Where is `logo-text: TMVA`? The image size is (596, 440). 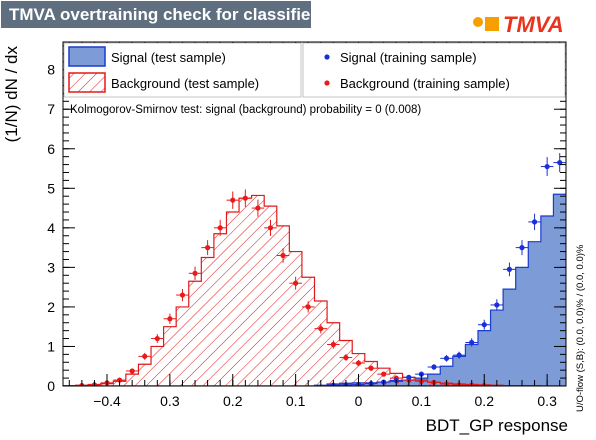 logo-text: TMVA is located at coordinates (533, 24).